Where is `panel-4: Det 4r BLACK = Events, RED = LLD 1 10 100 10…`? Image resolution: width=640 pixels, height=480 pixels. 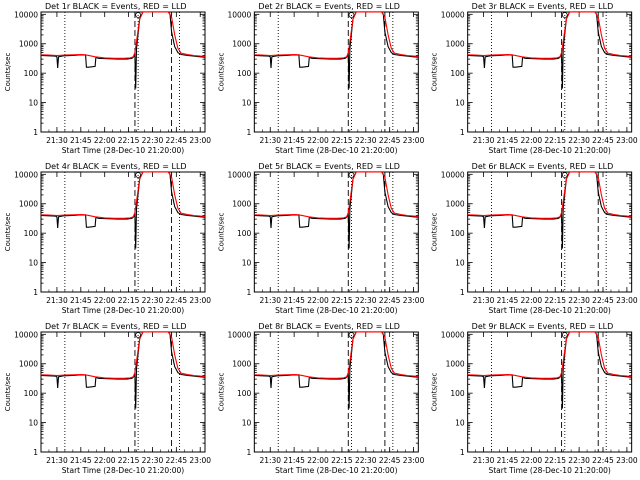
panel-4: Det 4r BLACK = Events, RED = LLD 1 10 100 10… is located at coordinates (107, 238).